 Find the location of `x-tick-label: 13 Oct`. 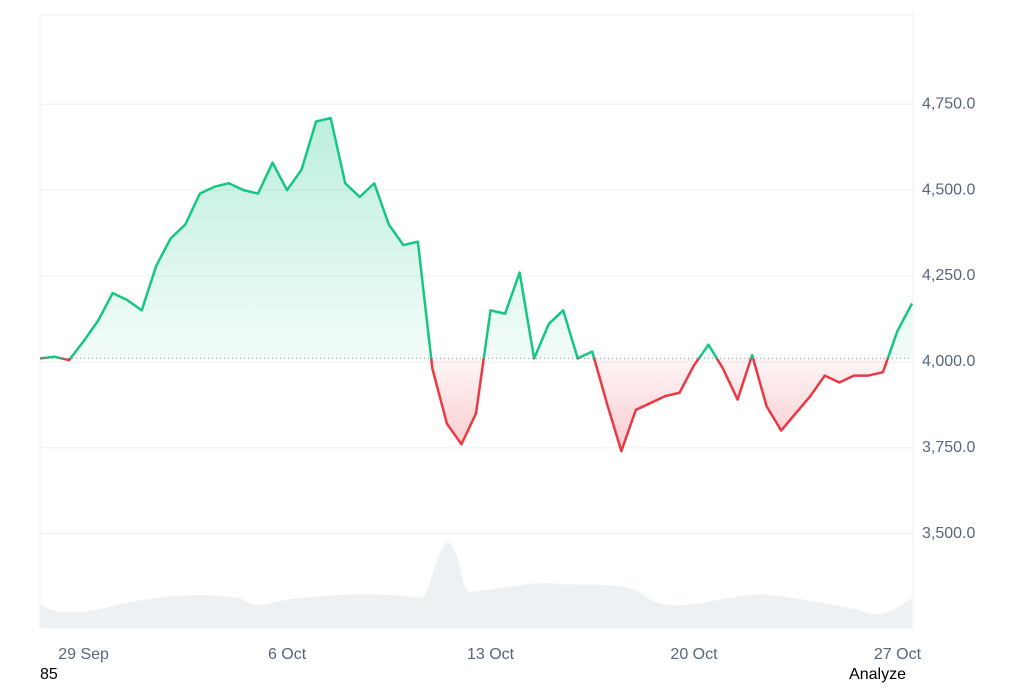

x-tick-label: 13 Oct is located at coordinates (491, 654).